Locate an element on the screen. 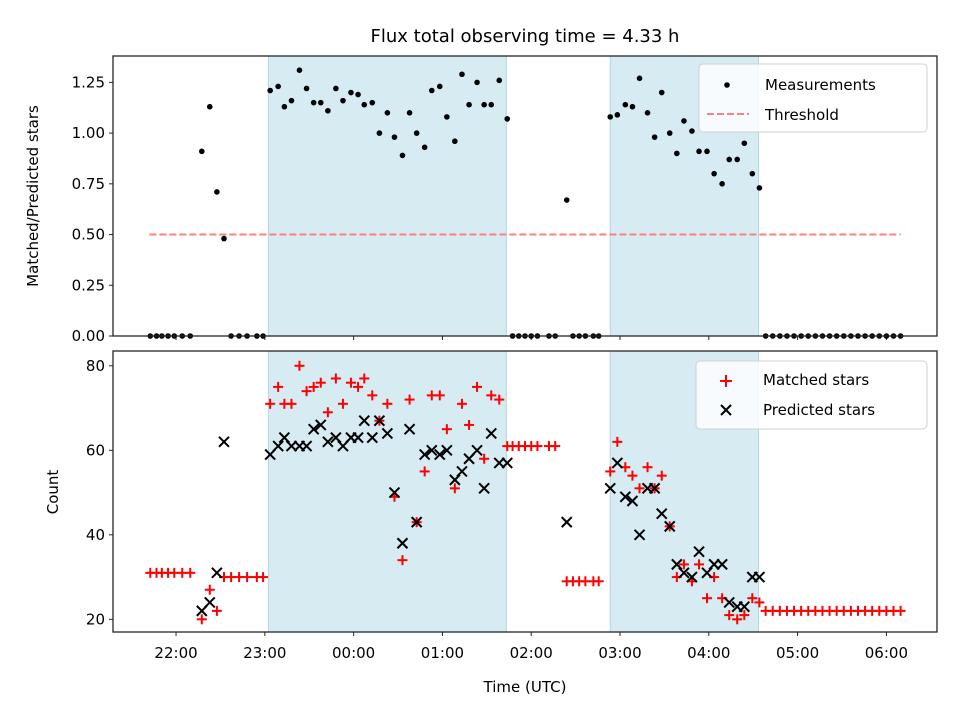 This screenshot has height=720, width=960. top-y-axis-label: Matched/Predicted stars is located at coordinates (33, 196).